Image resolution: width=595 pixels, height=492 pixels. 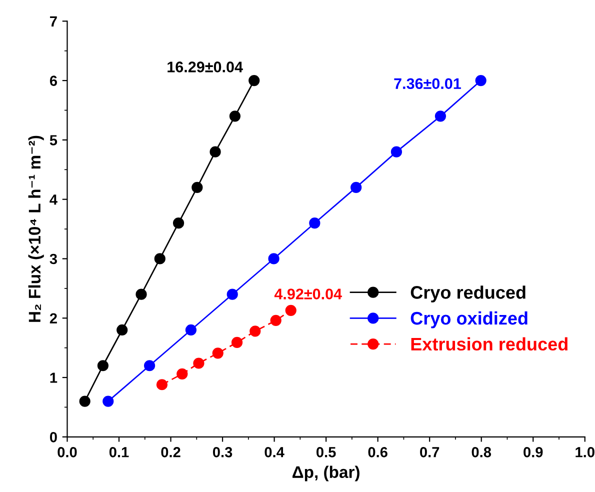 I want to click on x-tick-label: 0.6, so click(x=378, y=452).